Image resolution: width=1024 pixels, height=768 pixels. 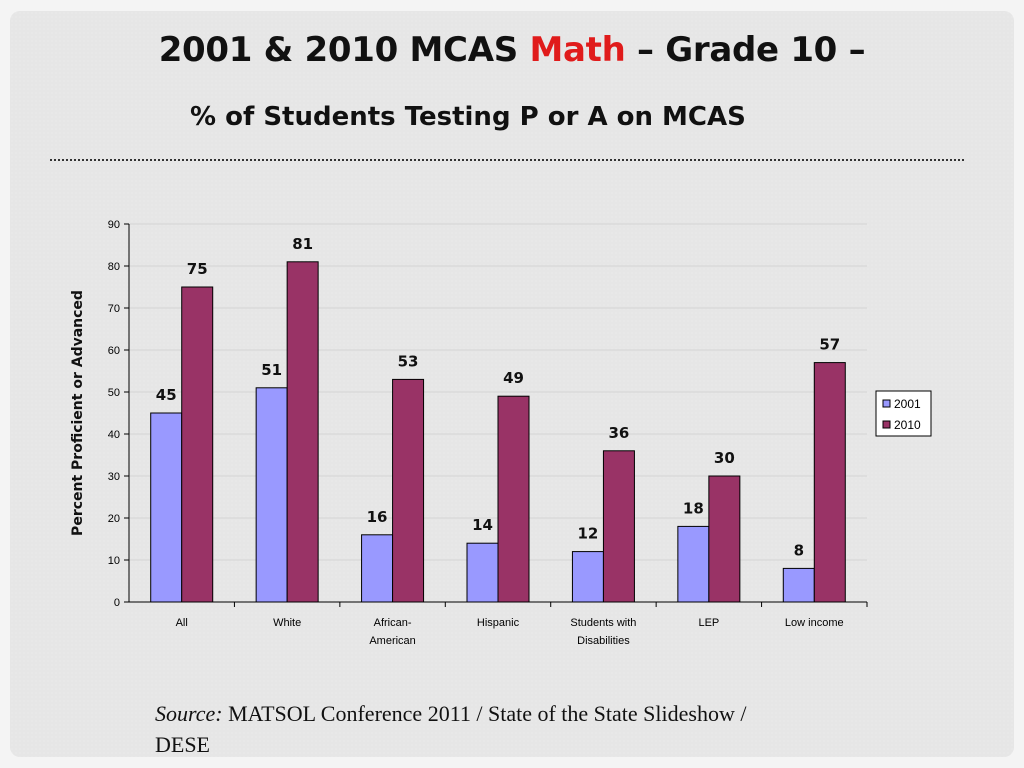 What do you see at coordinates (587, 534) in the screenshot?
I see `data-label: 12` at bounding box center [587, 534].